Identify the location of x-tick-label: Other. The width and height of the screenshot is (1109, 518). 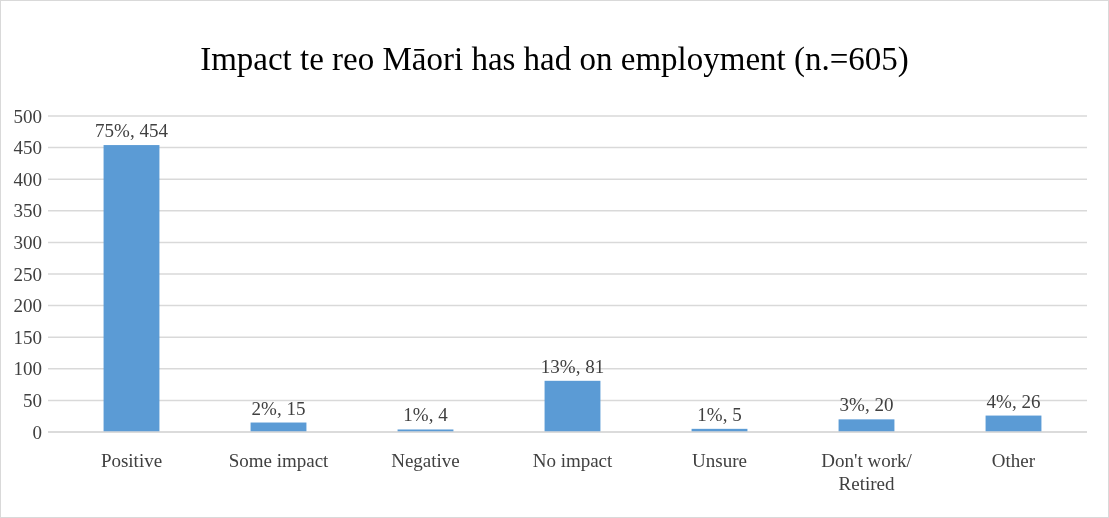
(1013, 460).